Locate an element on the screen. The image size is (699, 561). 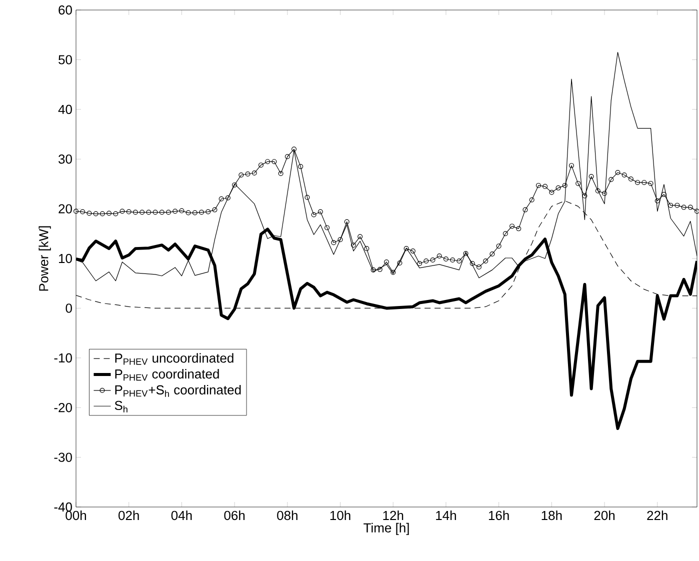
y-axis-title: Power [kW] is located at coordinates (44, 258).